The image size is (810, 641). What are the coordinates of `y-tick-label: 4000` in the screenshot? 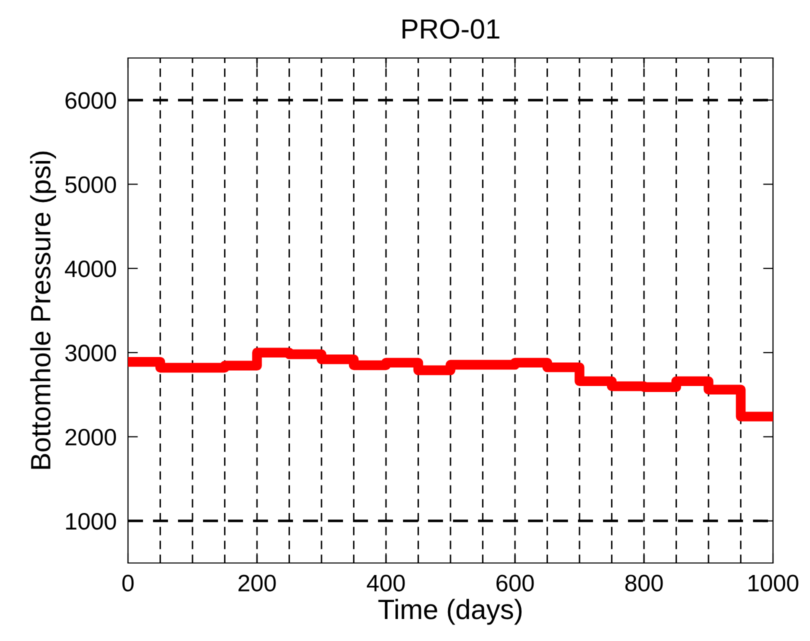 It's located at (90, 269).